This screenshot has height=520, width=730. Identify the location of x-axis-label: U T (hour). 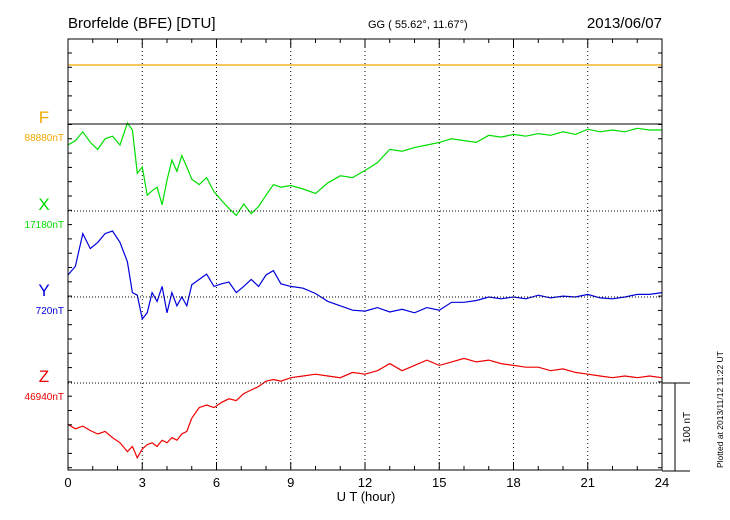
(366, 496).